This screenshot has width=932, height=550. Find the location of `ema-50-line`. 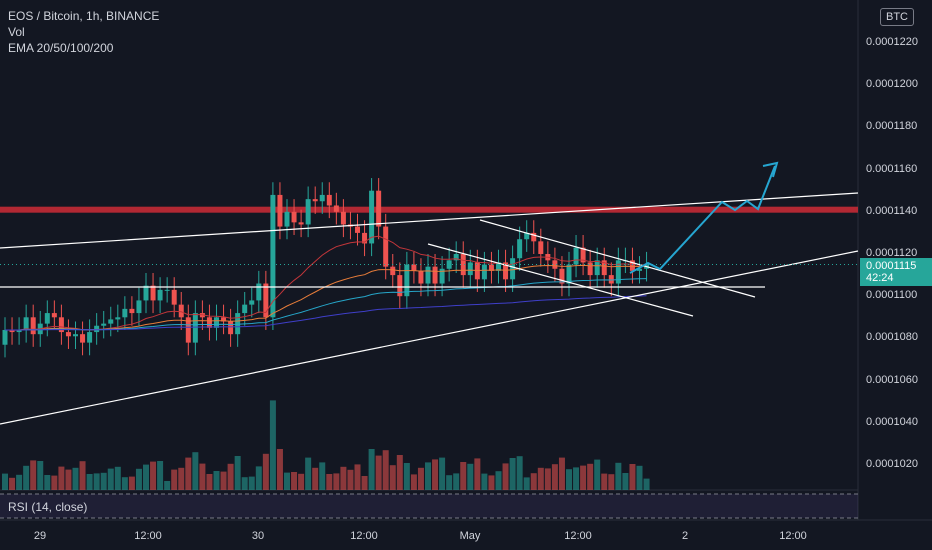

ema-50-line is located at coordinates (326, 297).